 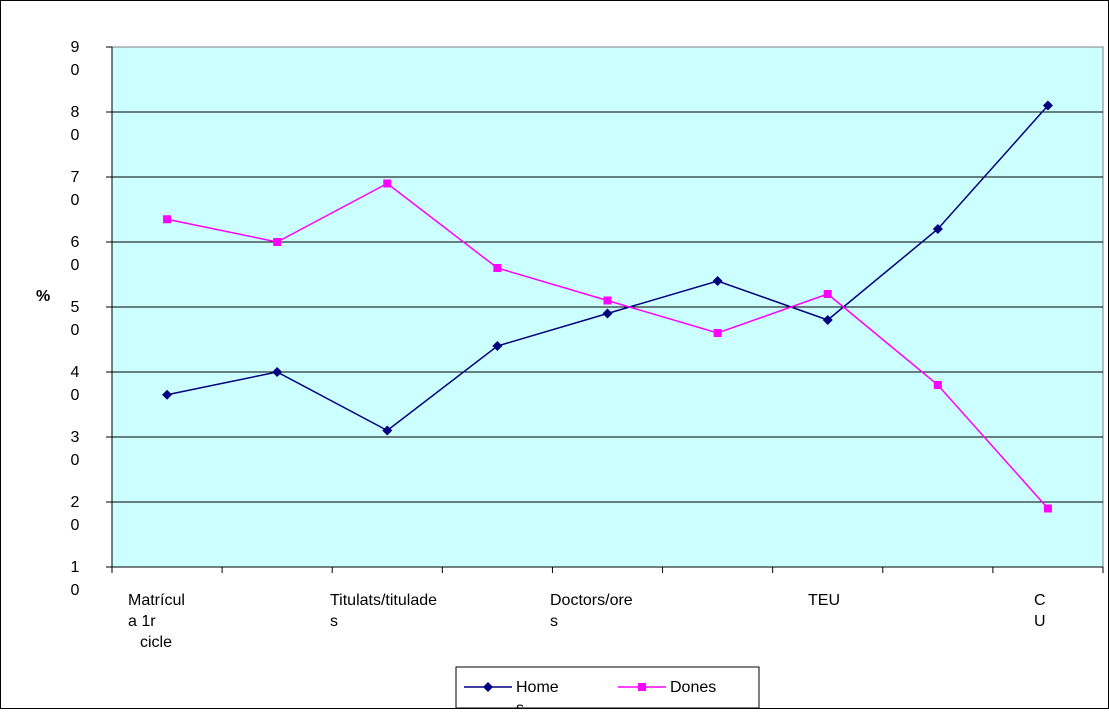 What do you see at coordinates (383, 611) in the screenshot?
I see `x-tick-label: Titulats/titulade s` at bounding box center [383, 611].